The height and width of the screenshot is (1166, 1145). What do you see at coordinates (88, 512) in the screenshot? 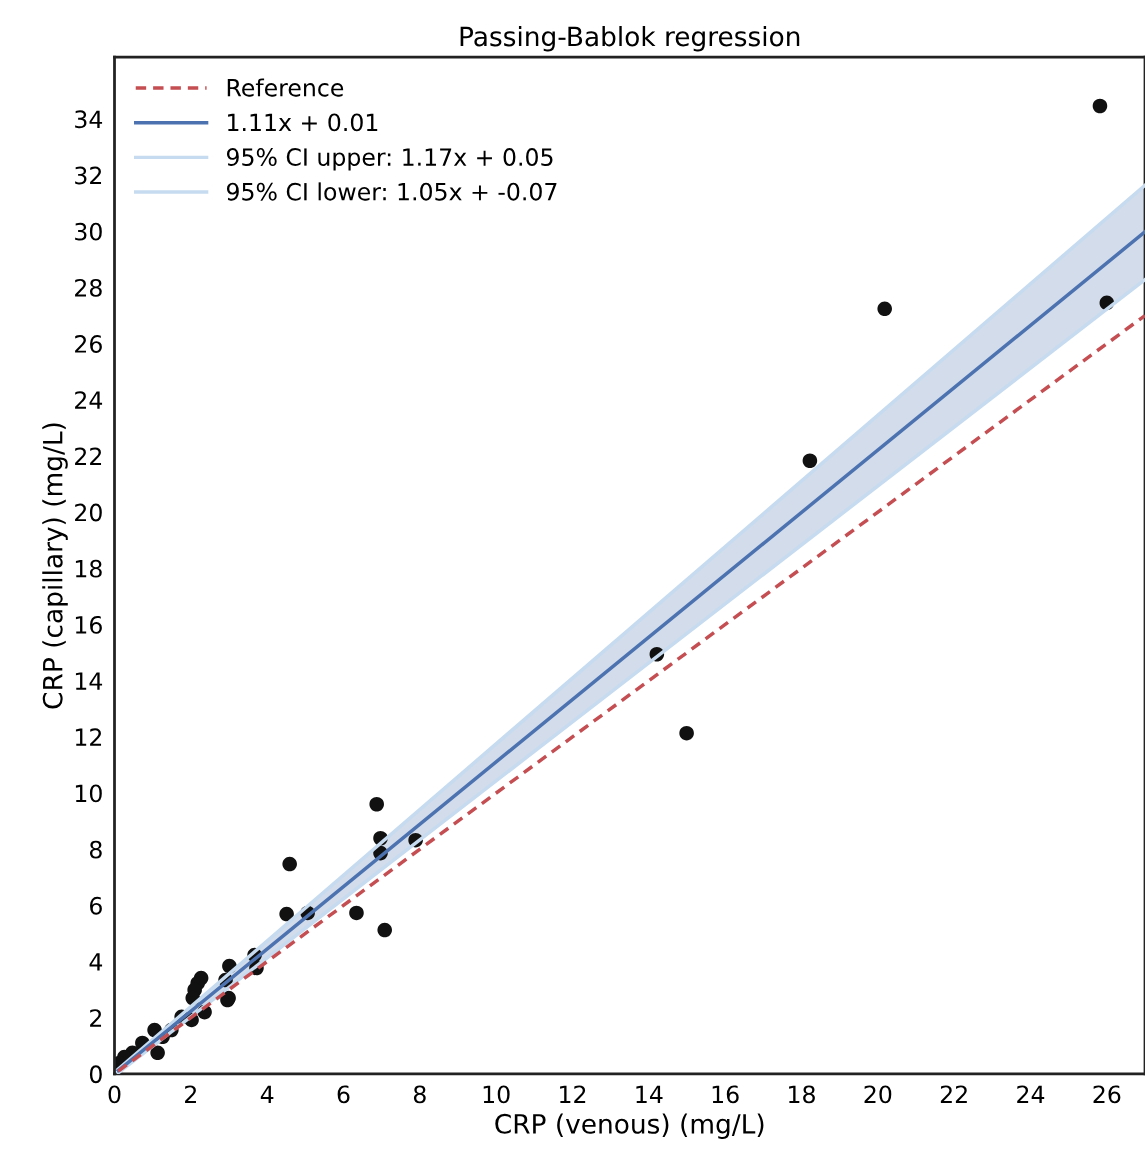
I see `y-tick-label: 20` at bounding box center [88, 512].